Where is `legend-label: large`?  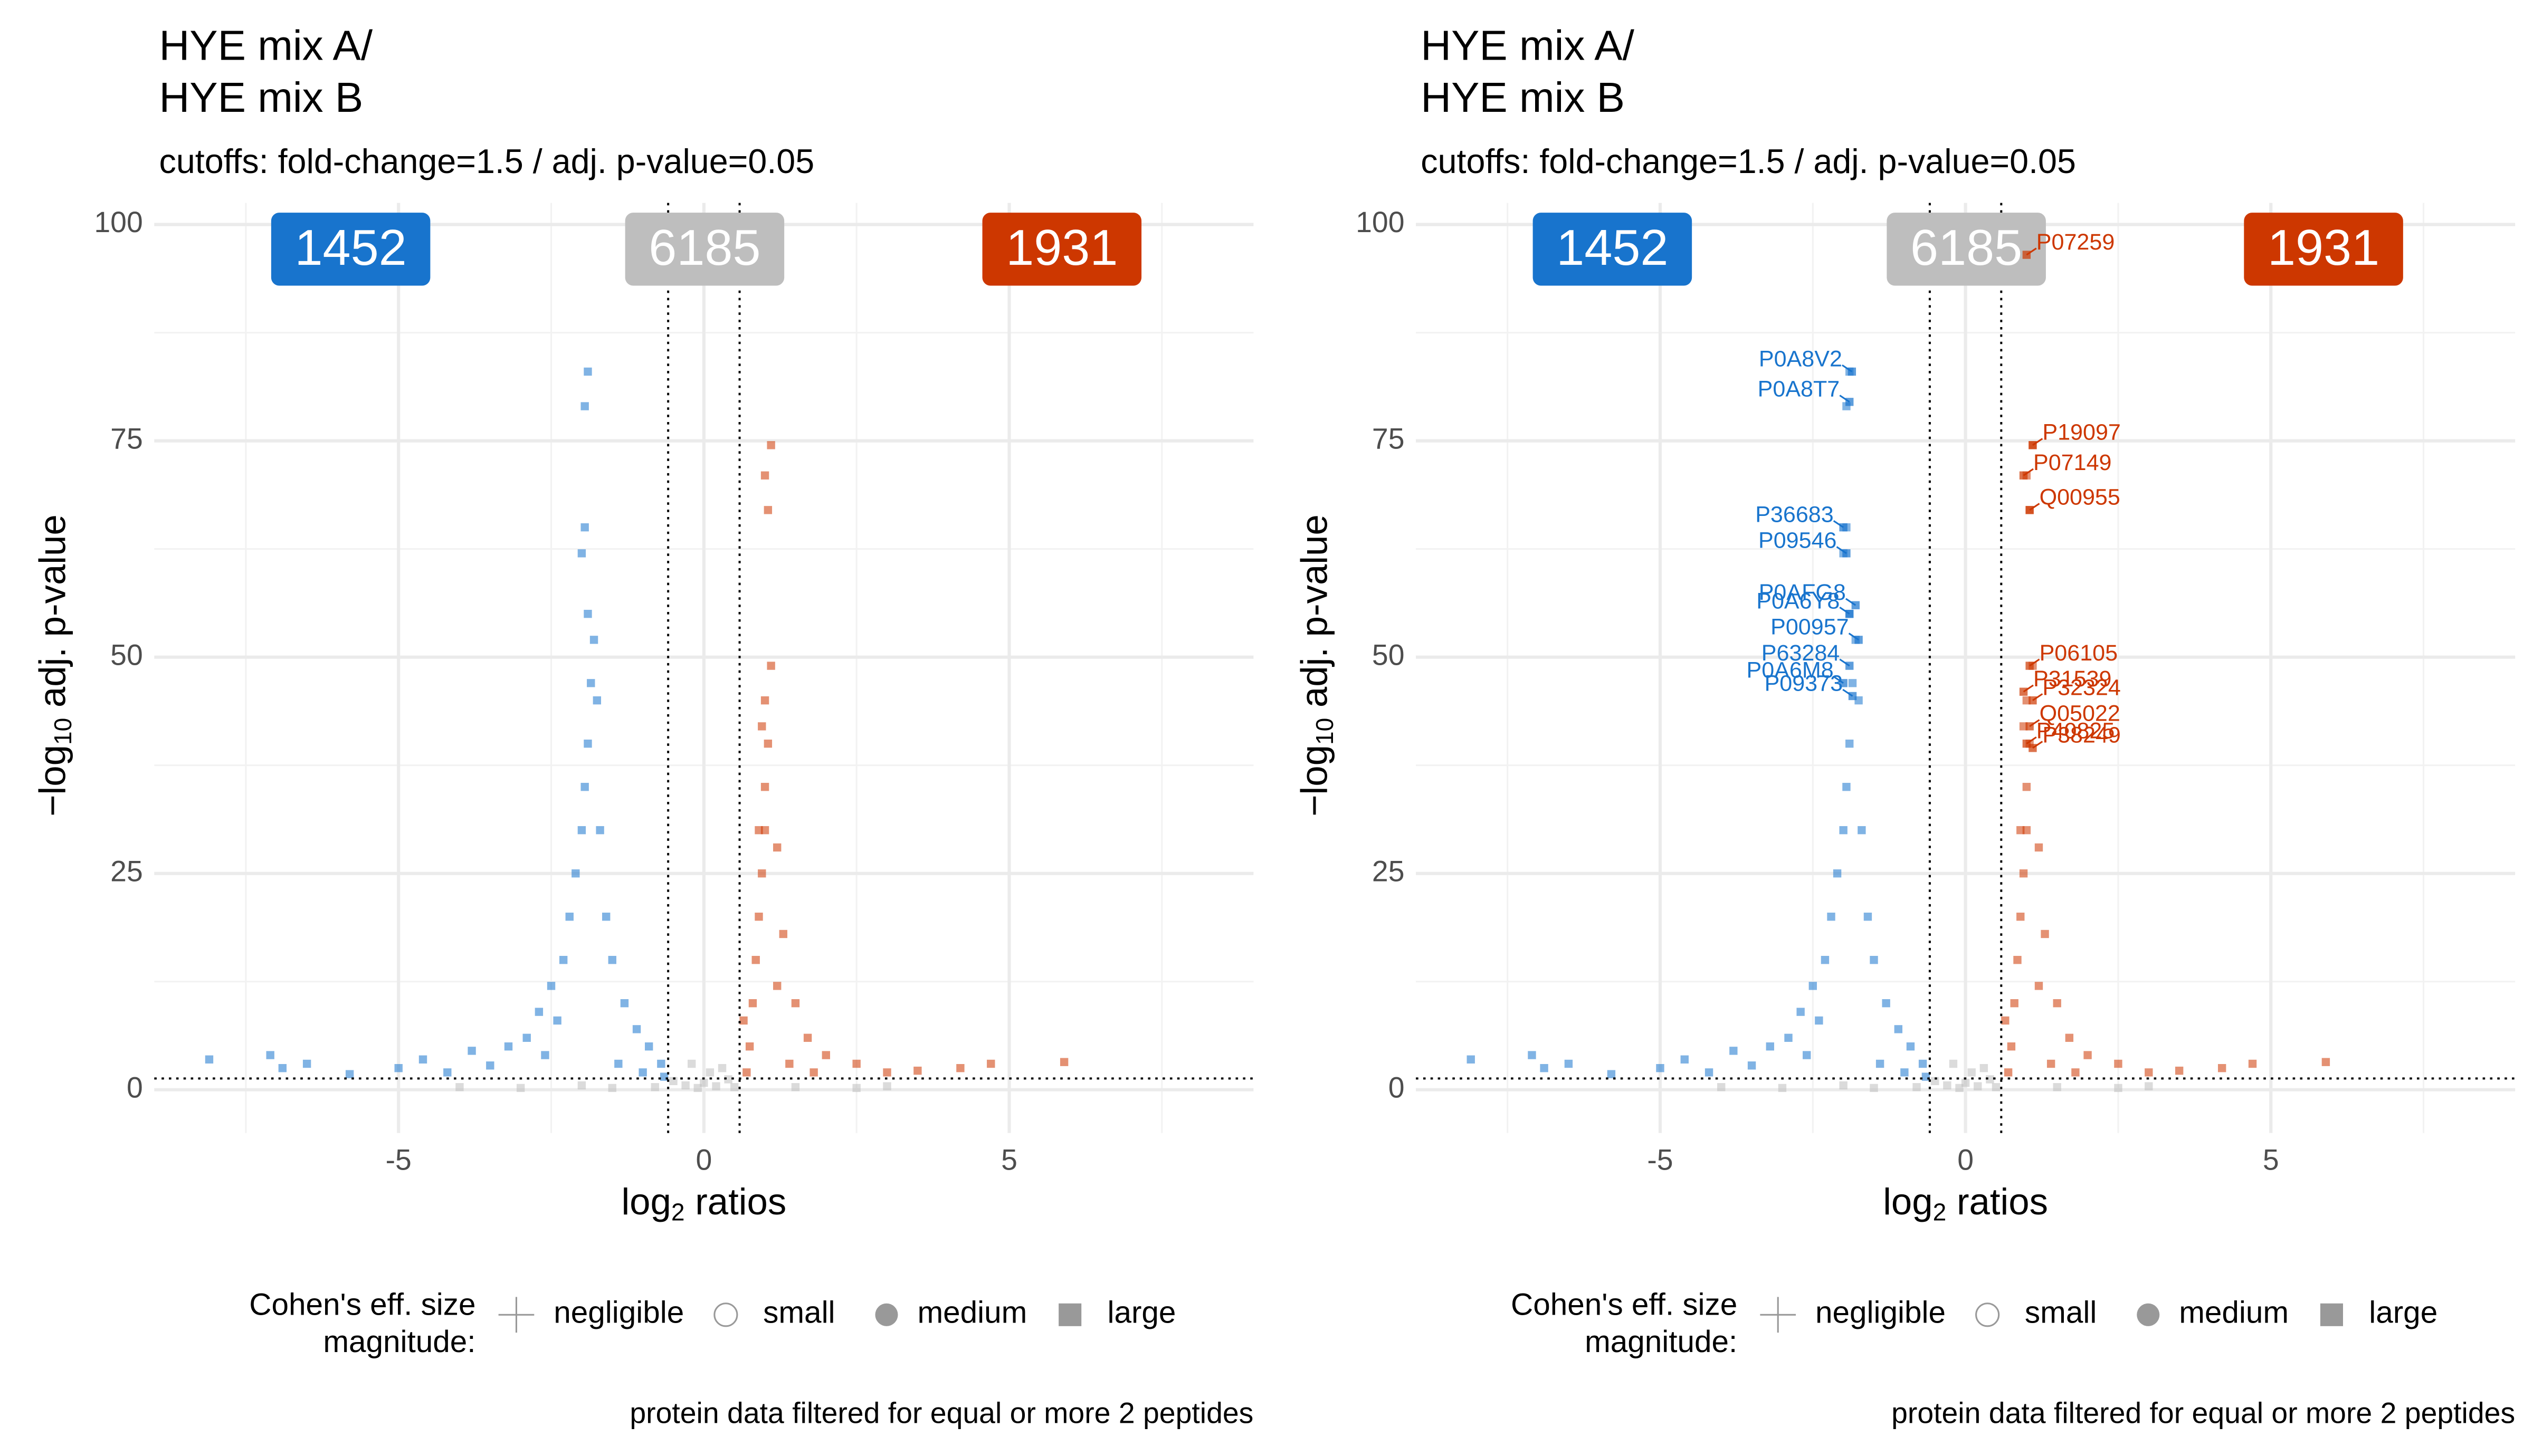
legend-label: large is located at coordinates (1141, 1313).